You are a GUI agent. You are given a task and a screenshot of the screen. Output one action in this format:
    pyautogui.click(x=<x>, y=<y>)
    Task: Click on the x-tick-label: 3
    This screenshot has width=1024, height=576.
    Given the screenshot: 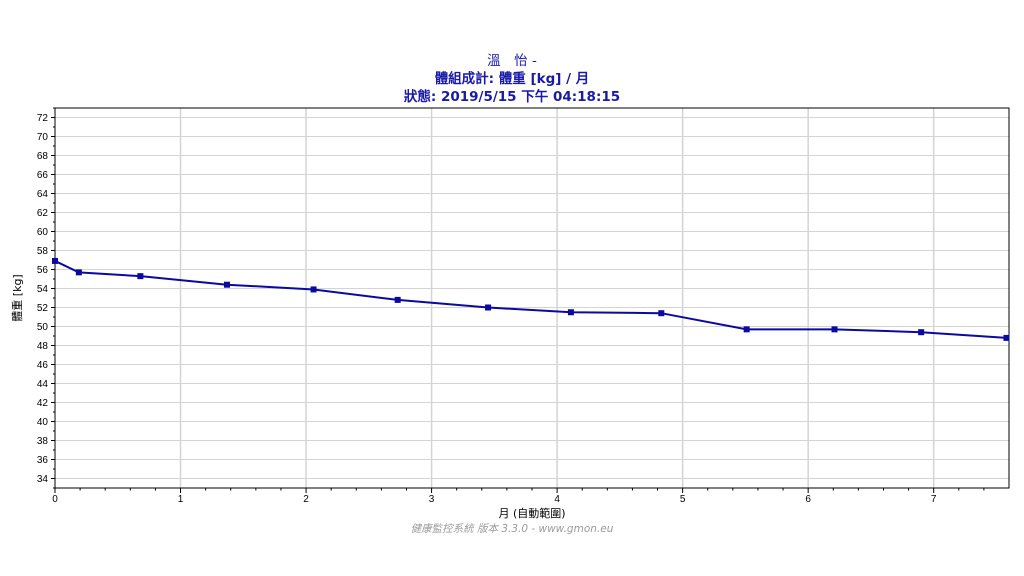 What is the action you would take?
    pyautogui.click(x=432, y=499)
    